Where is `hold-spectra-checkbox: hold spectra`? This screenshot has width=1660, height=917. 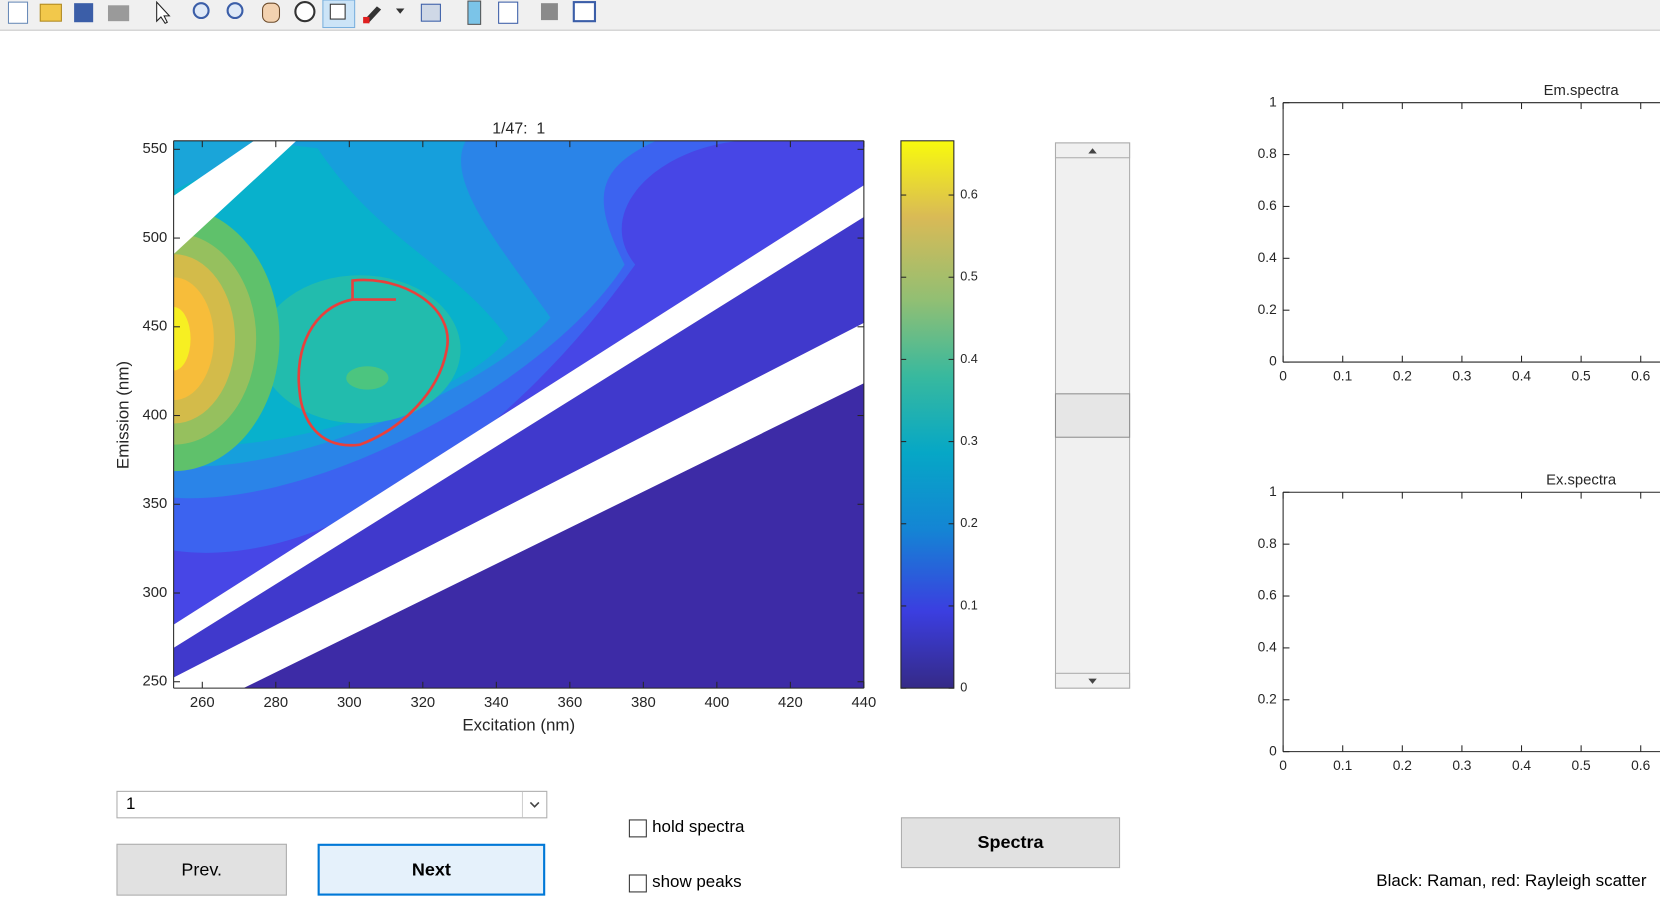 hold-spectra-checkbox: hold spectra is located at coordinates (686, 827).